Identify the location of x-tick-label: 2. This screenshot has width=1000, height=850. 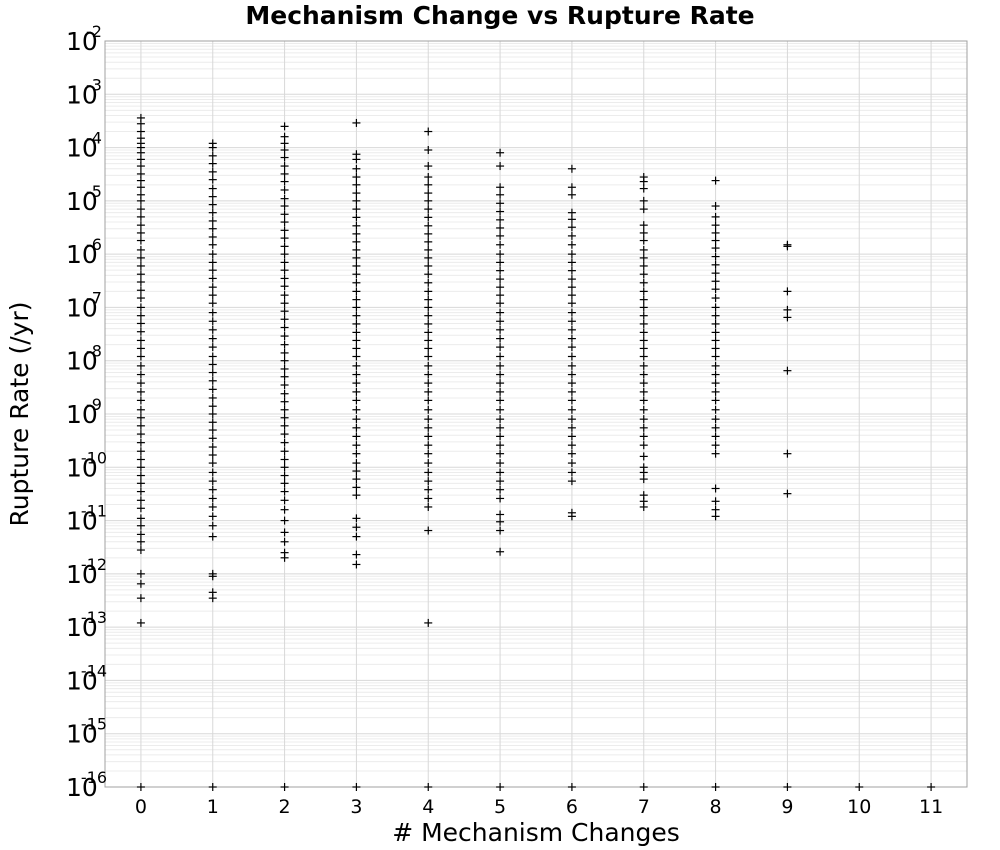
(285, 807).